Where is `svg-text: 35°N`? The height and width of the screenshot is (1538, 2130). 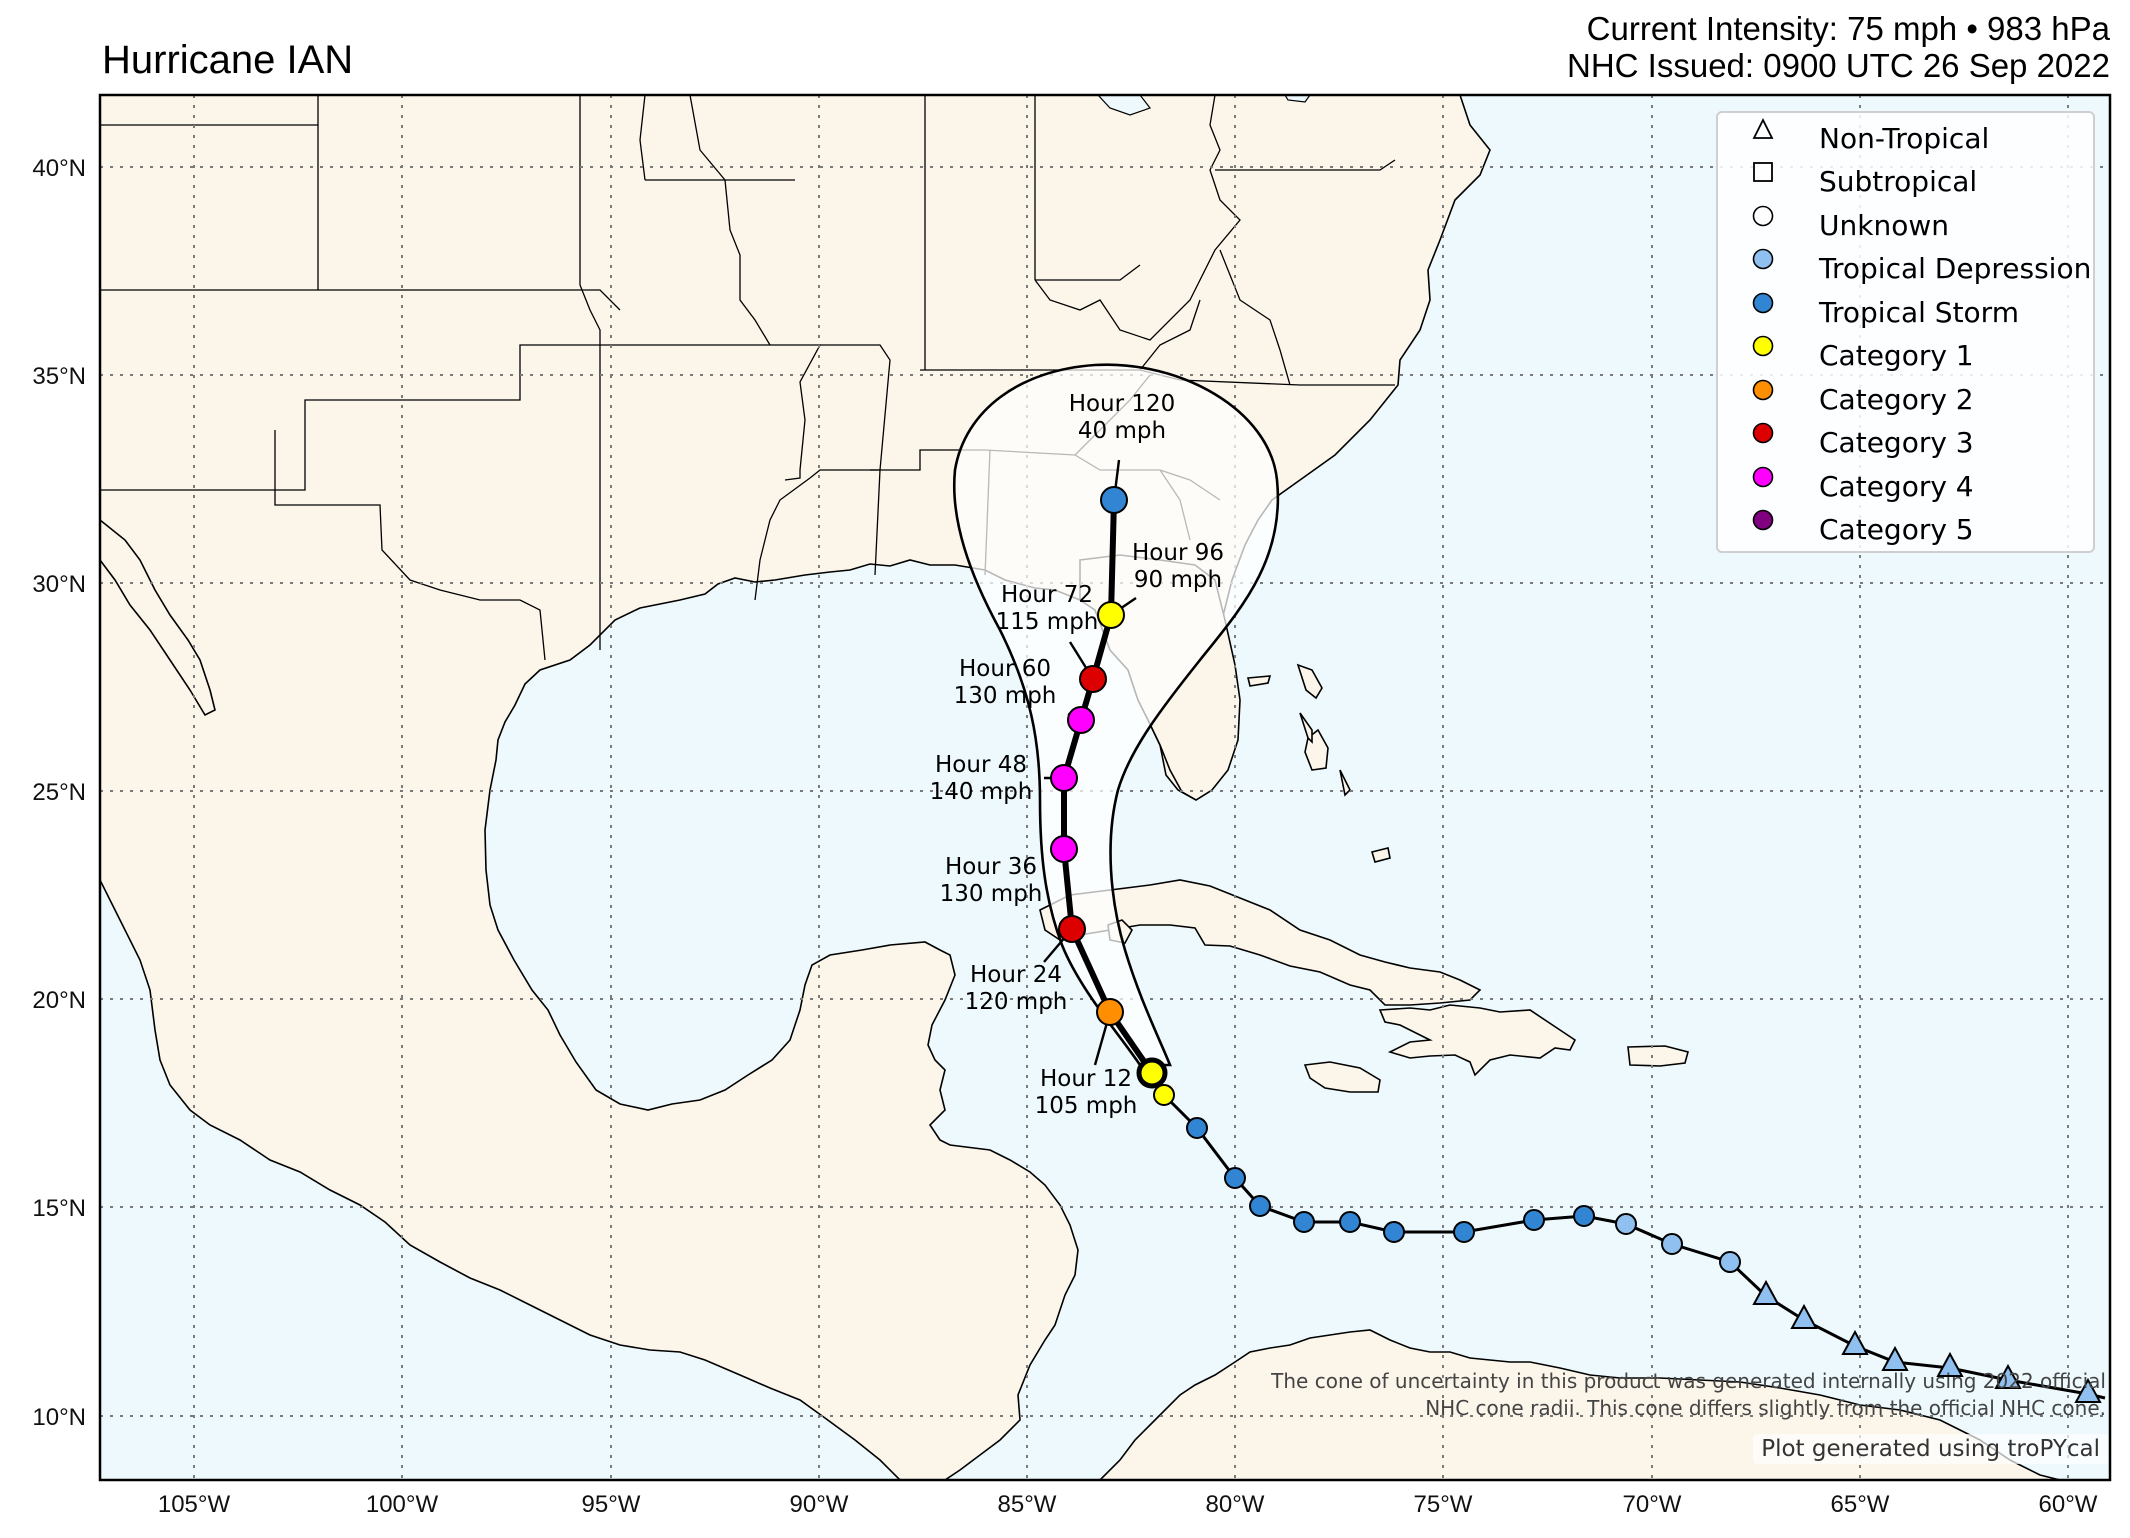 svg-text: 35°N is located at coordinates (59, 376).